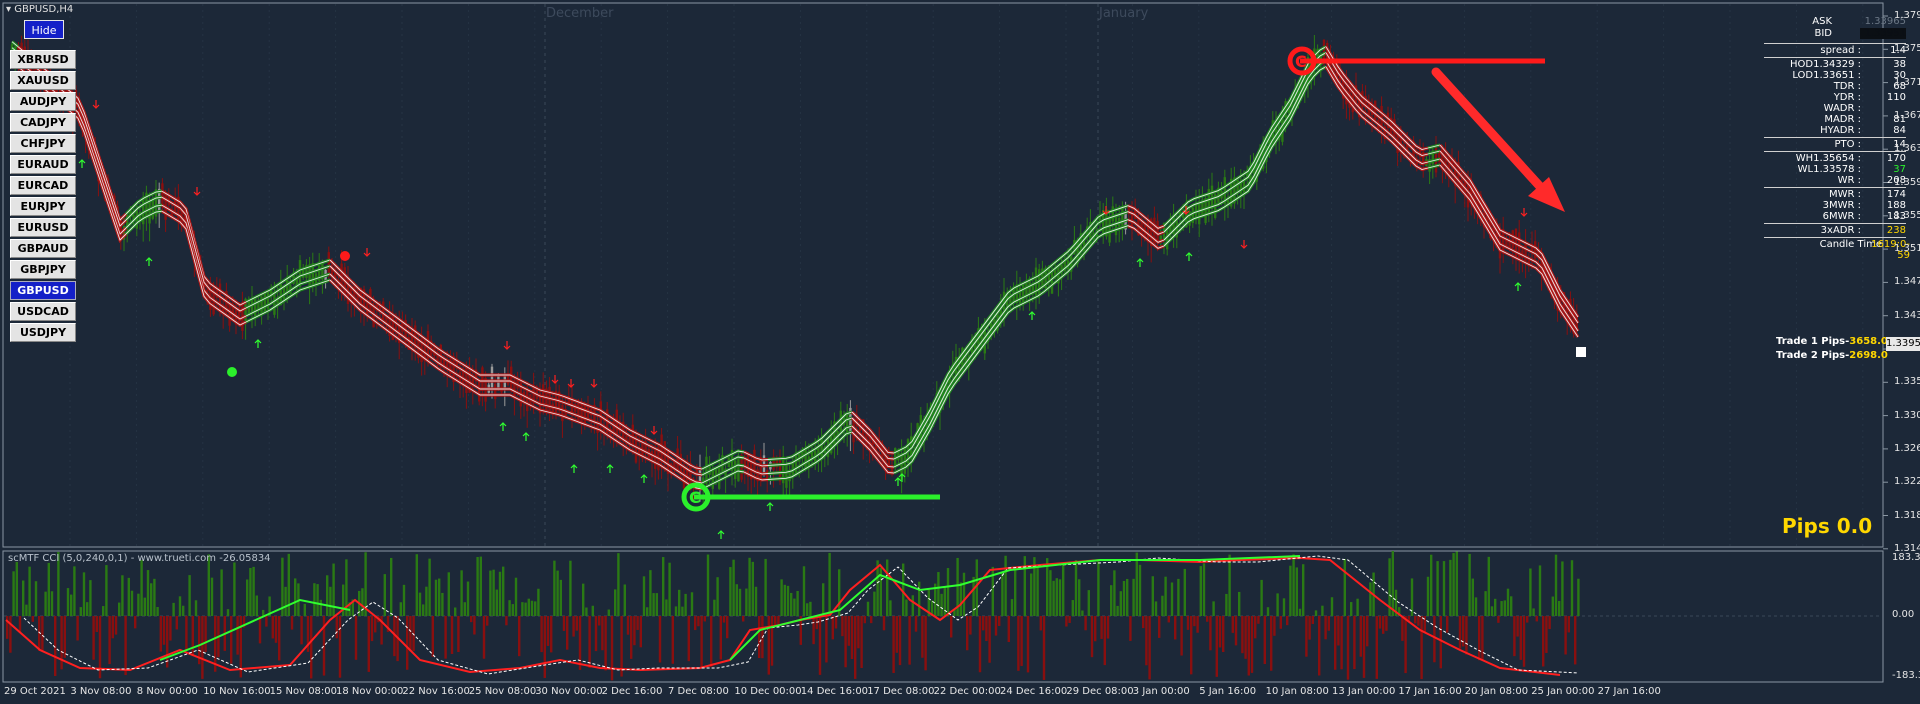 The image size is (1920, 704). Describe the element at coordinates (1907, 382) in the screenshot. I see `price-tick: 1.33500` at that location.